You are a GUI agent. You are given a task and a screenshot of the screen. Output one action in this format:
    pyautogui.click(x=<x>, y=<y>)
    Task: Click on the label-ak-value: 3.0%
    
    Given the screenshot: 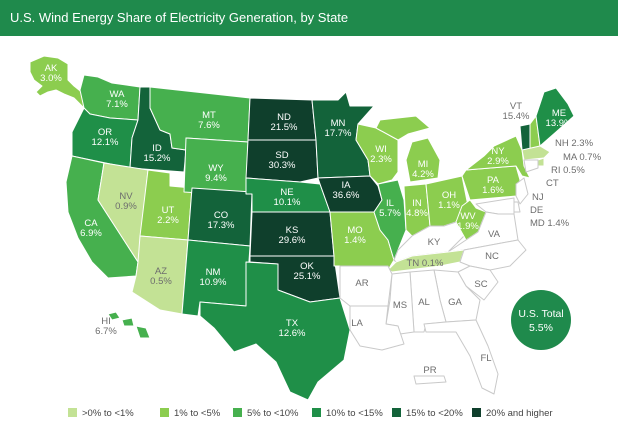 What is the action you would take?
    pyautogui.click(x=51, y=78)
    